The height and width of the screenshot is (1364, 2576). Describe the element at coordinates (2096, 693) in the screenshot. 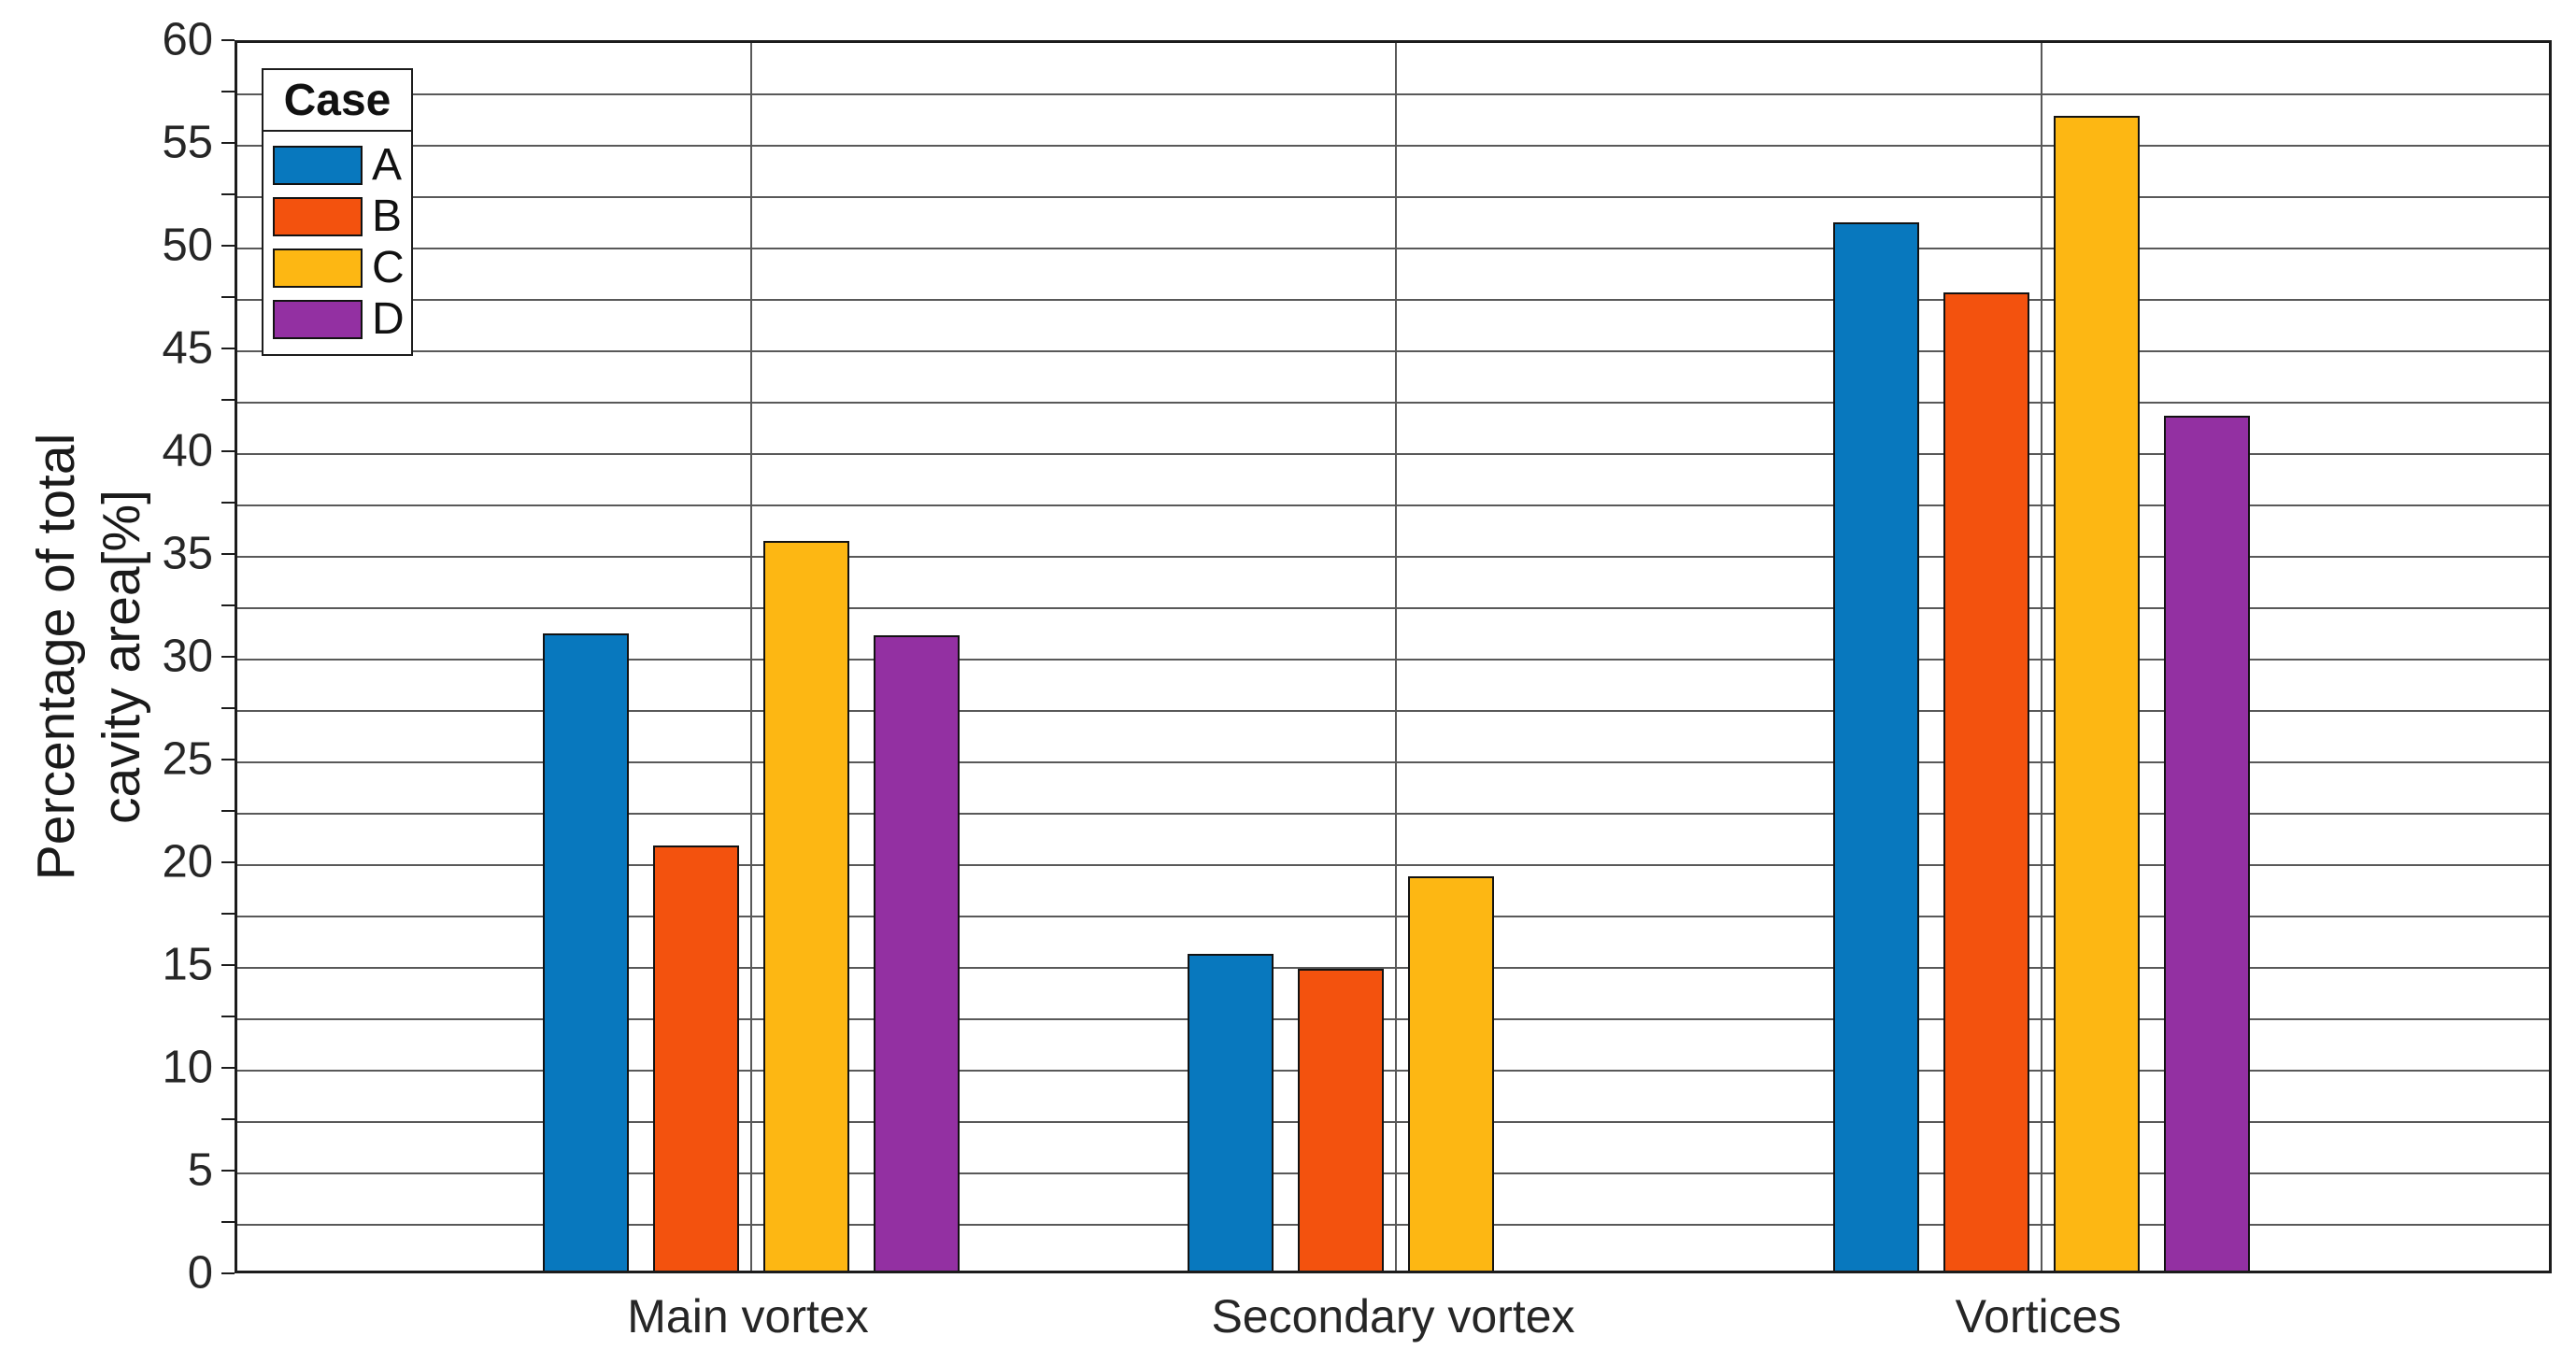

I see `bar-c-vortices` at that location.